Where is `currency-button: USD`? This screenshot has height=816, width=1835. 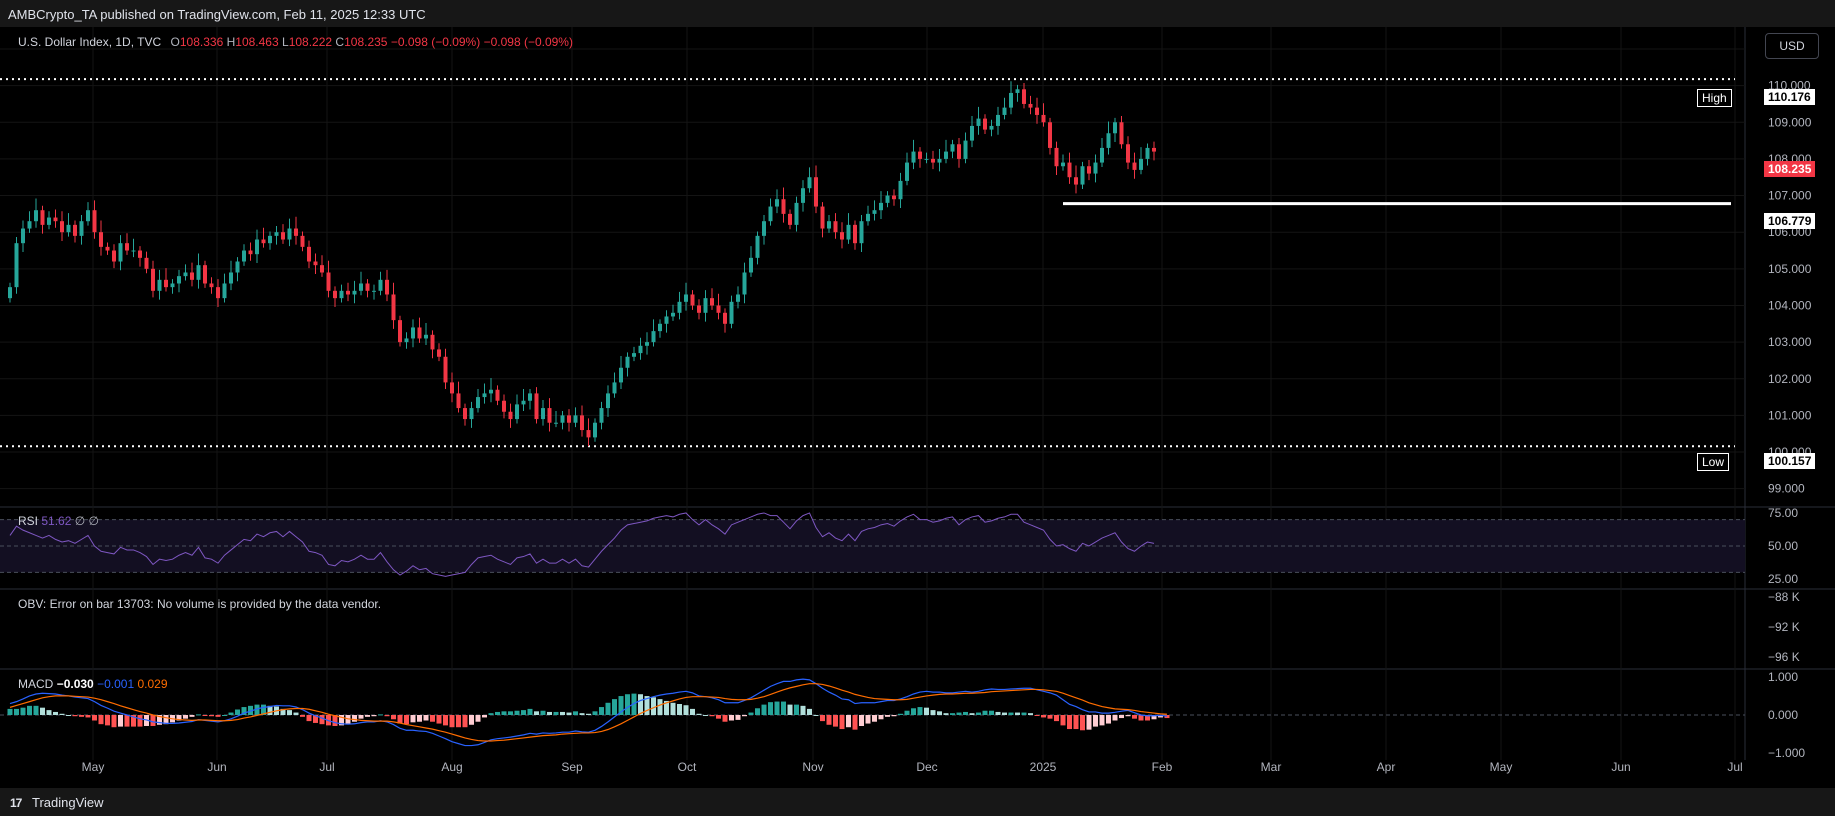 currency-button: USD is located at coordinates (1792, 46).